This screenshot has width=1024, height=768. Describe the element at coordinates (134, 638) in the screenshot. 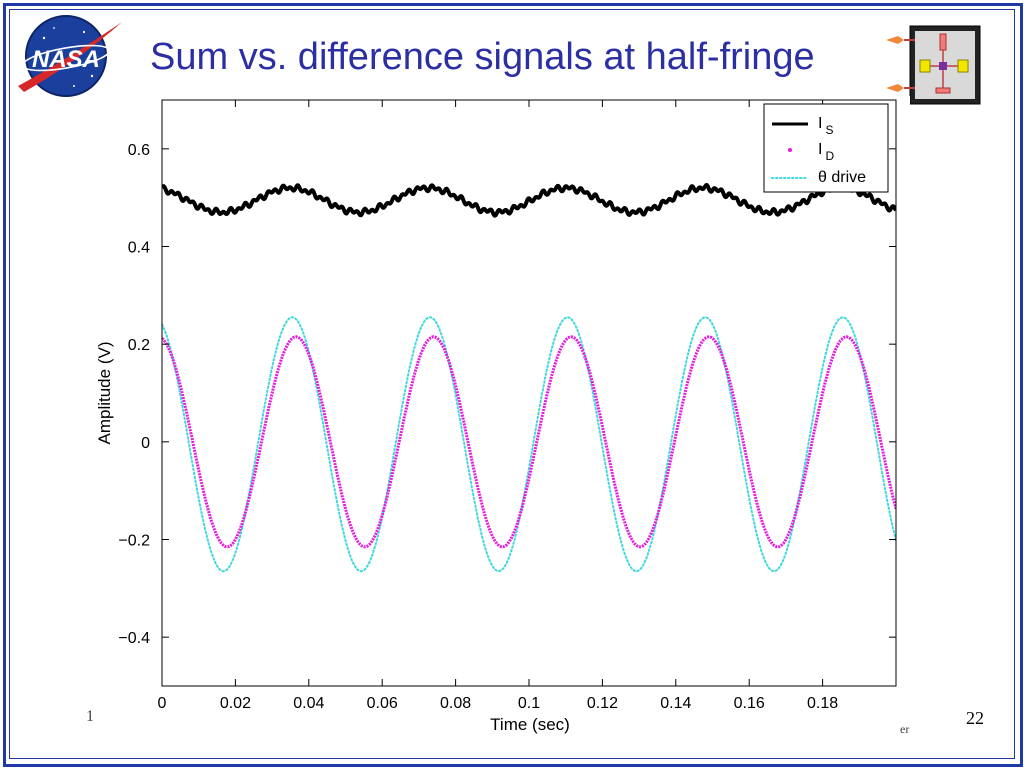

I see `y-tick-label: −0.4` at that location.